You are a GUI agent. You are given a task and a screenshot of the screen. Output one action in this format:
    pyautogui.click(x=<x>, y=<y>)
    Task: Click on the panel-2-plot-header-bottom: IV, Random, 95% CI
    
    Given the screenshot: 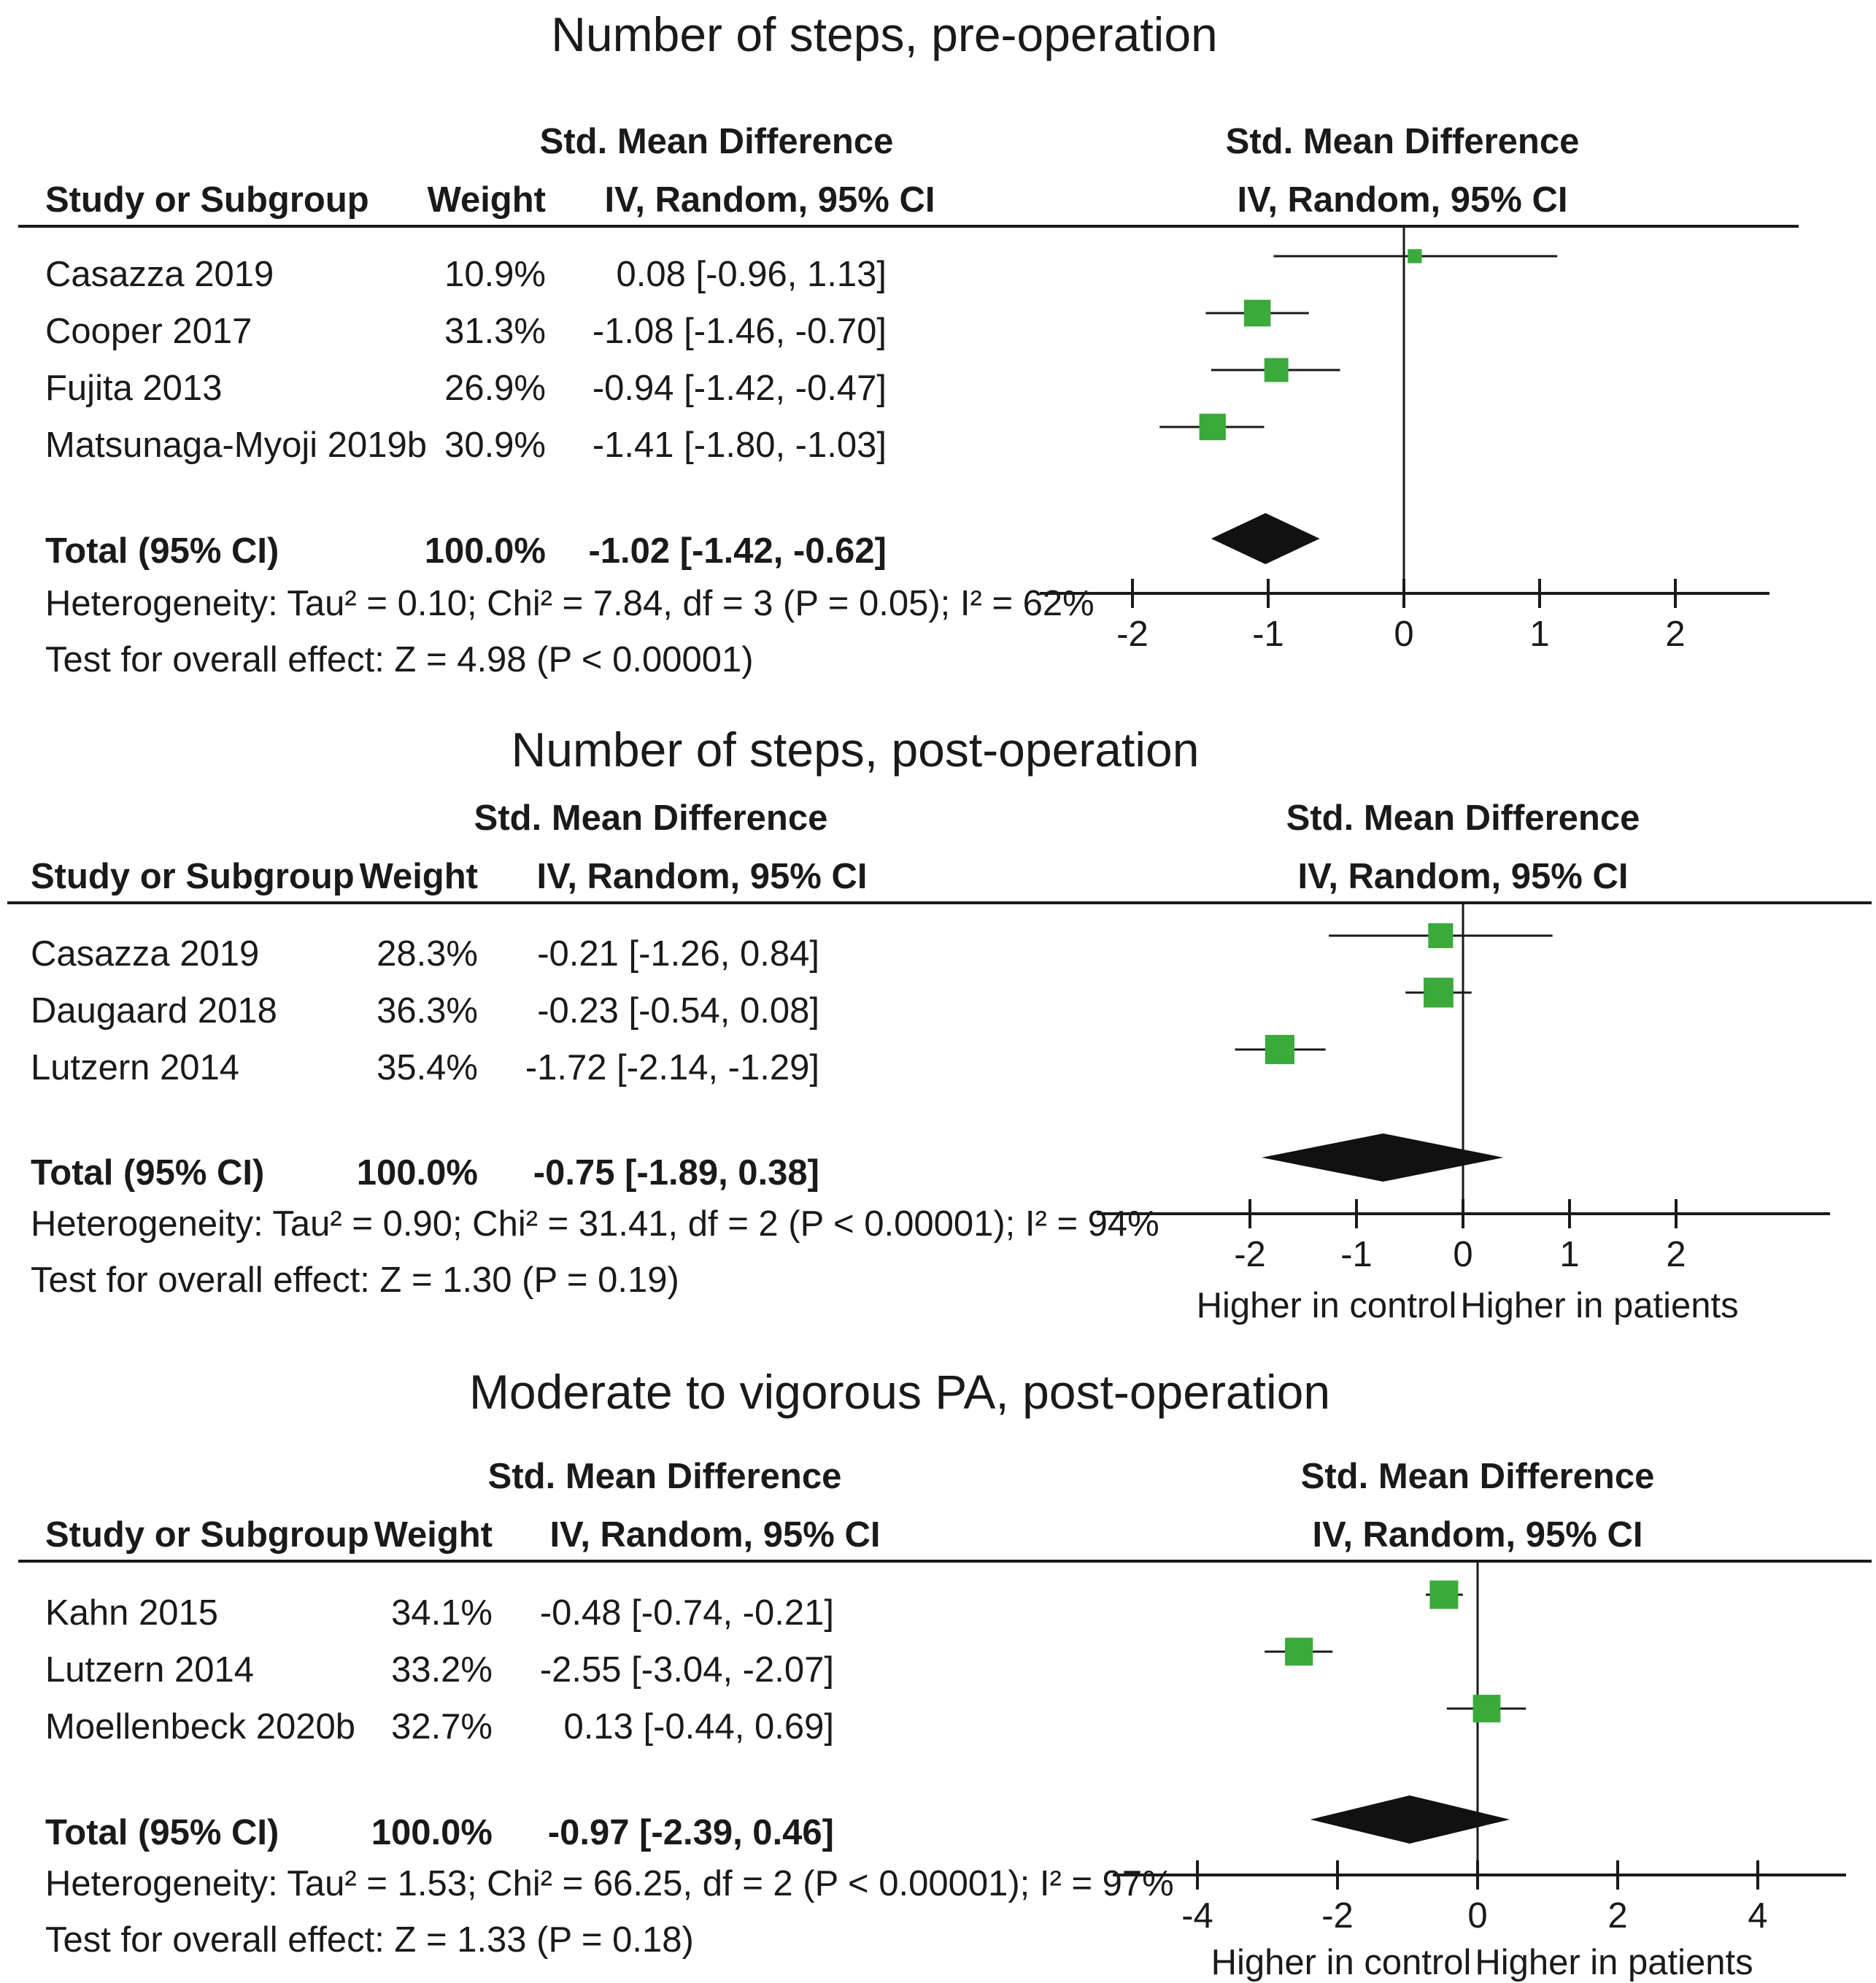 What is the action you would take?
    pyautogui.click(x=1463, y=877)
    